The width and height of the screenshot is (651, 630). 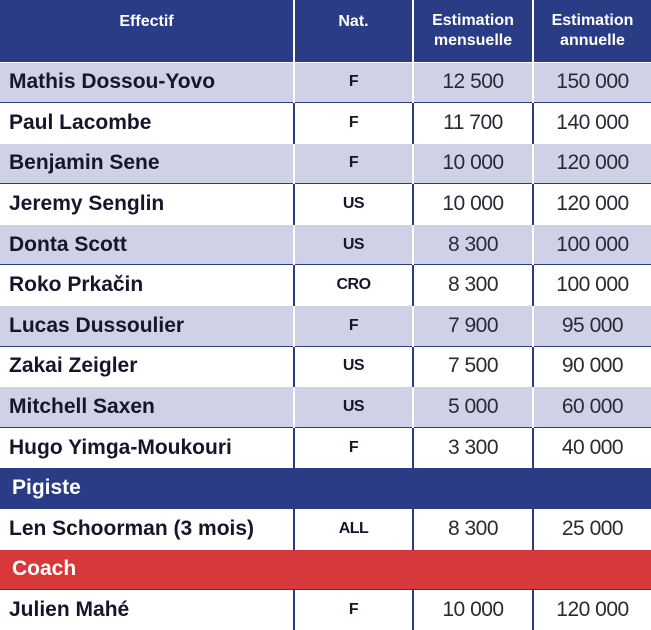 I want to click on header-monthly-line1: Estimation, so click(x=473, y=20).